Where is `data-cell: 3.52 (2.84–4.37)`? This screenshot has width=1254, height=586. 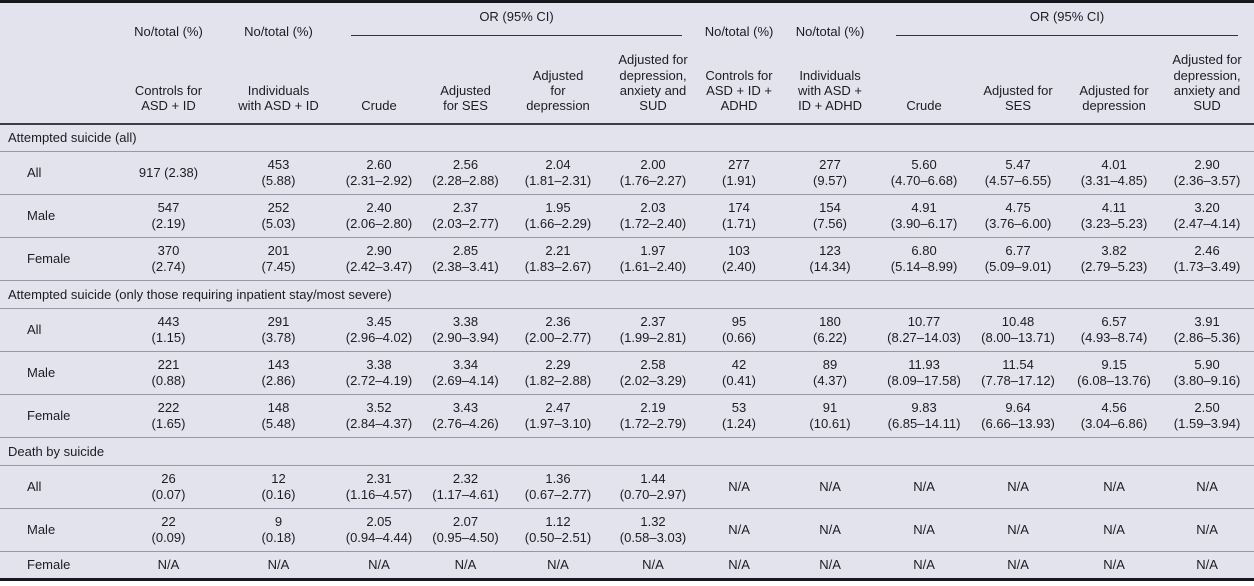 data-cell: 3.52 (2.84–4.37) is located at coordinates (379, 415).